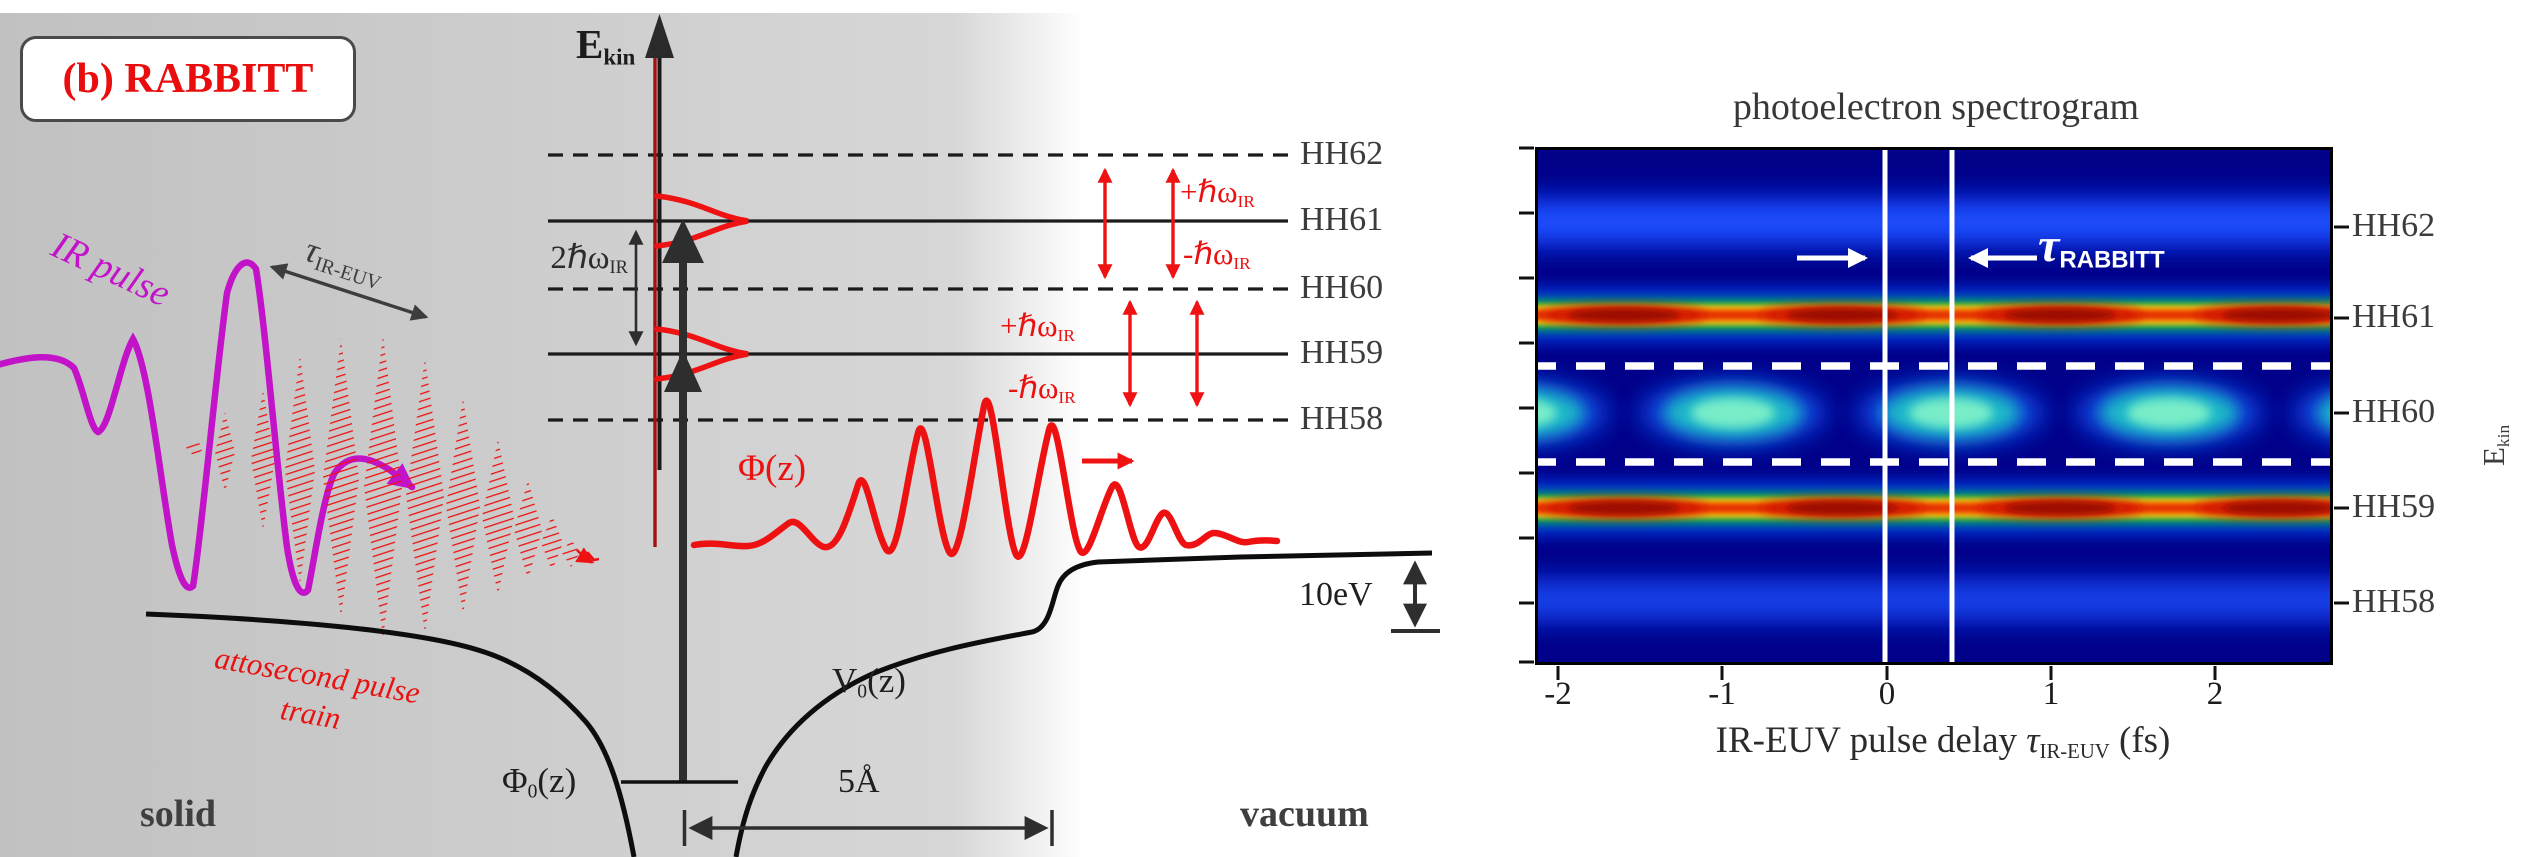  I want to click on level-label-hh62: HH62, so click(1342, 153).